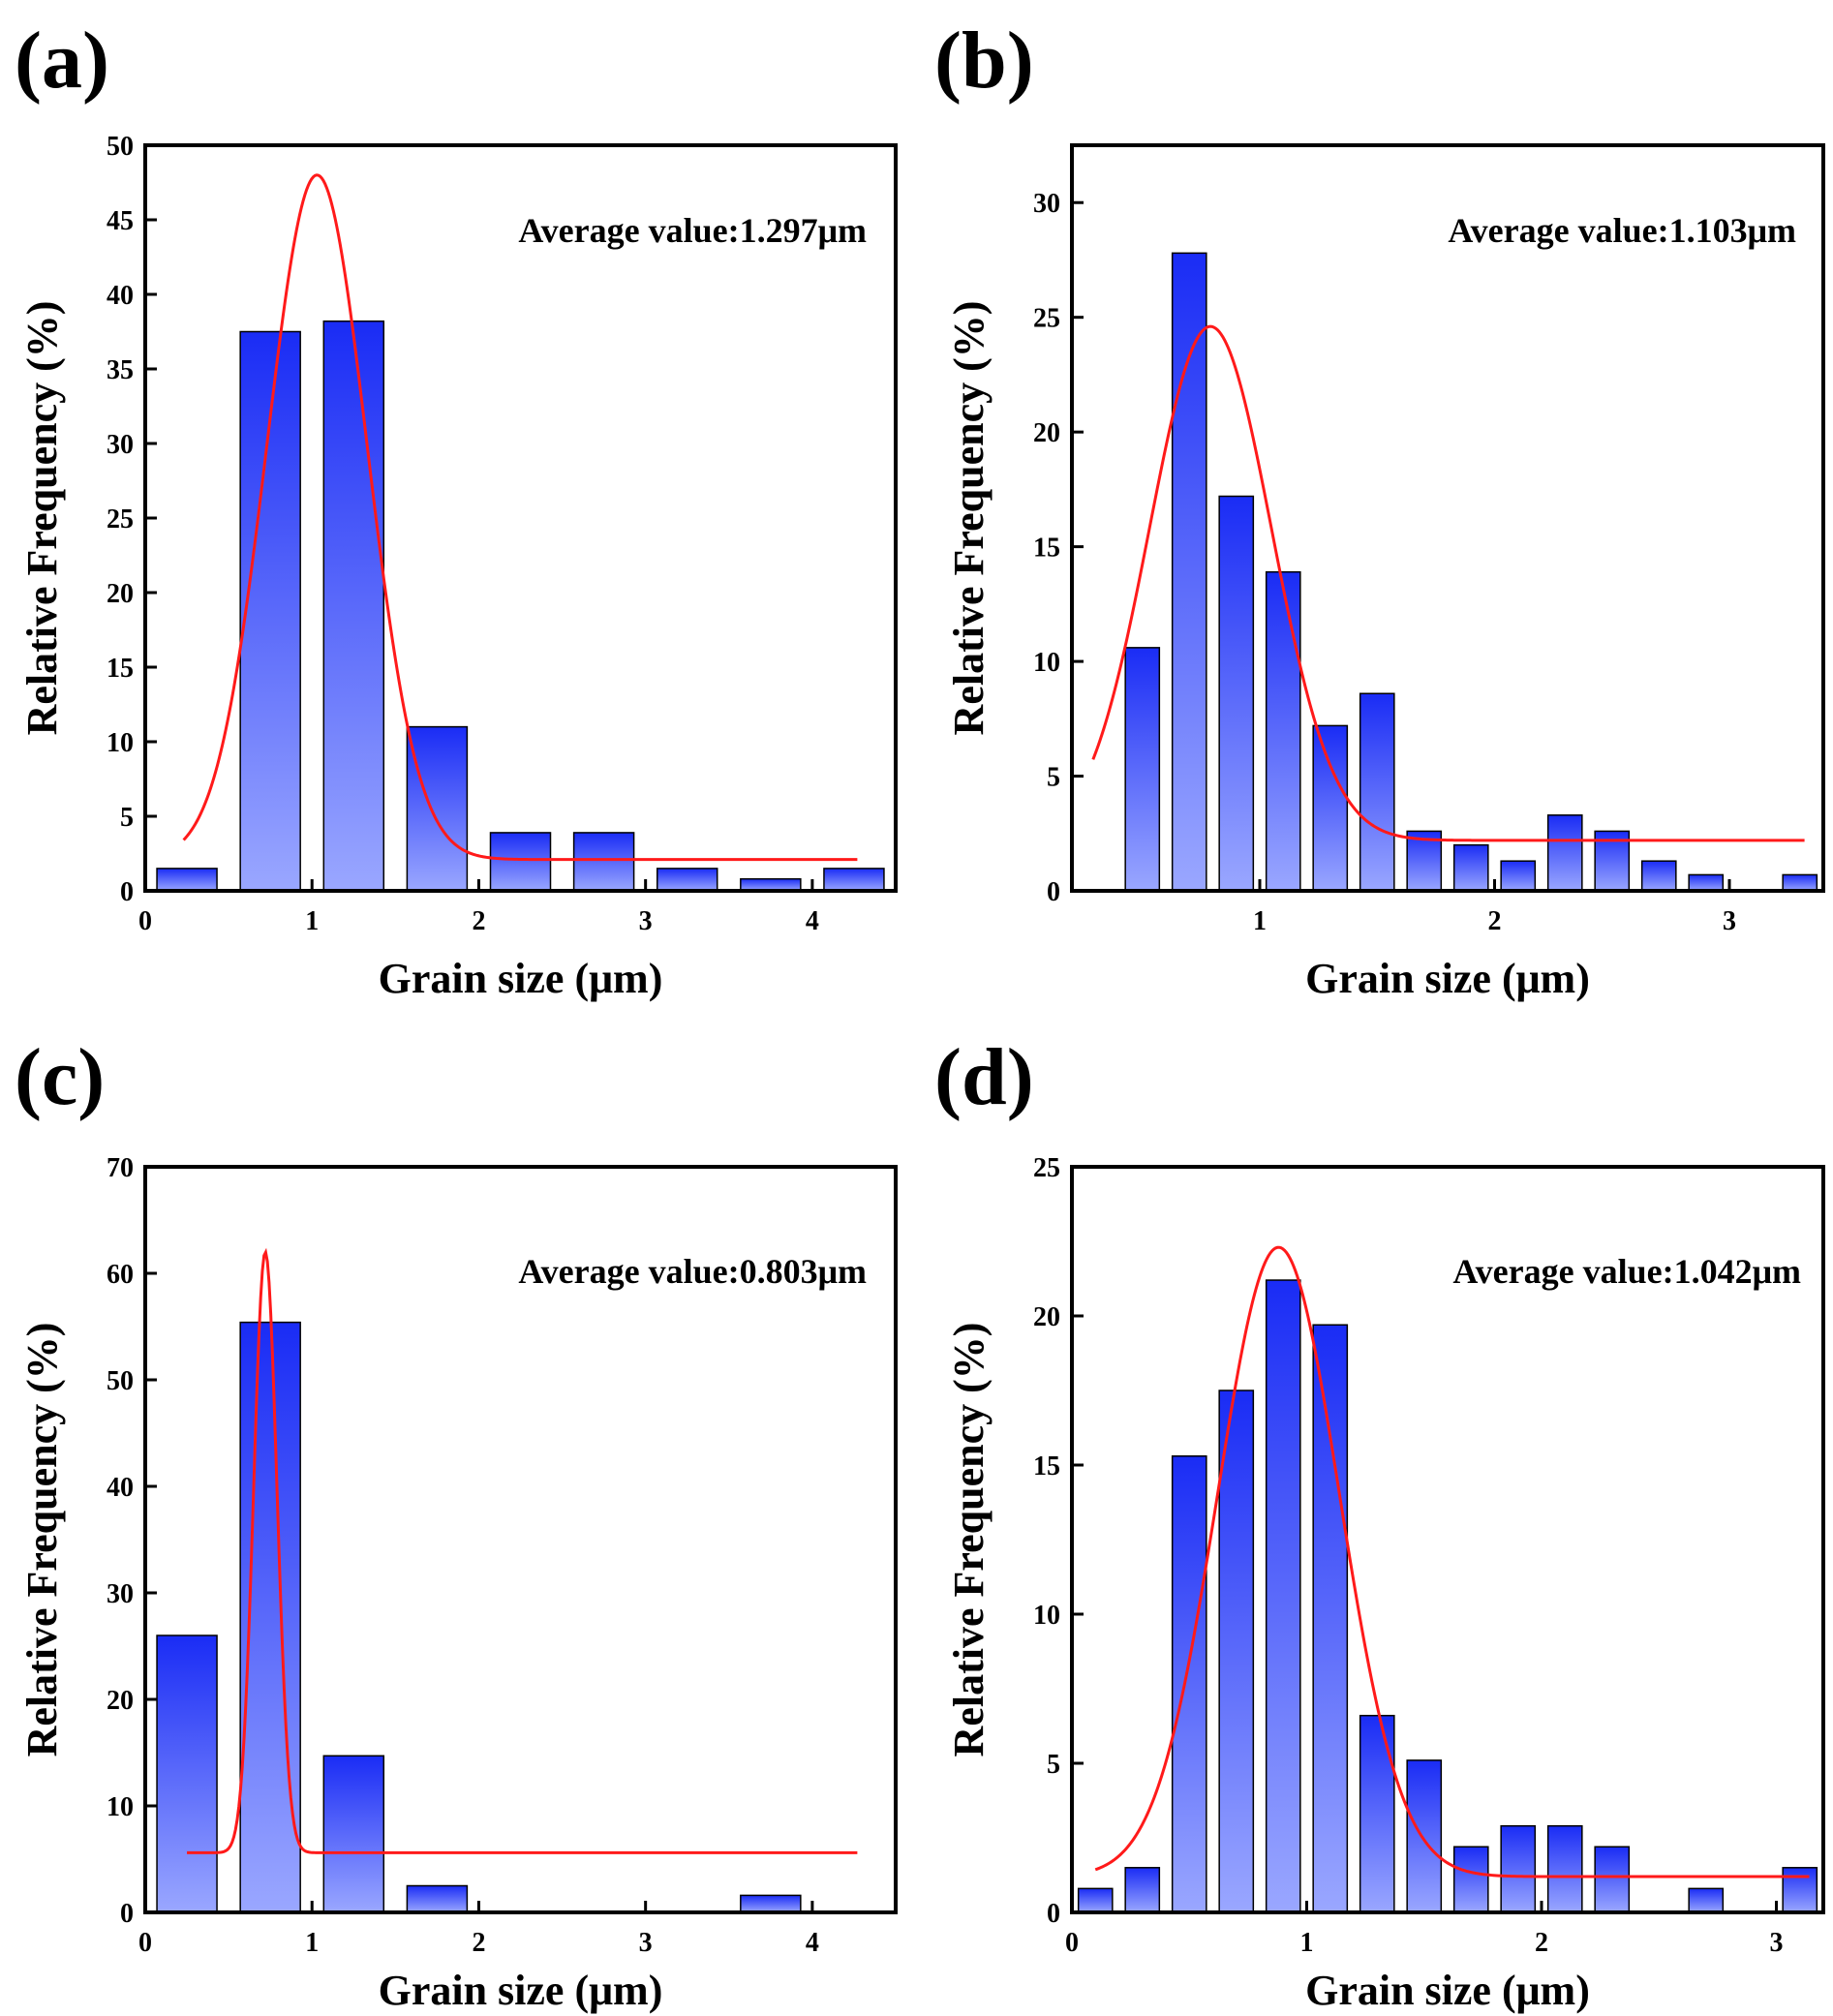 Image resolution: width=1833 pixels, height=2016 pixels. Describe the element at coordinates (62, 61) in the screenshot. I see `panel-label: (a)` at that location.